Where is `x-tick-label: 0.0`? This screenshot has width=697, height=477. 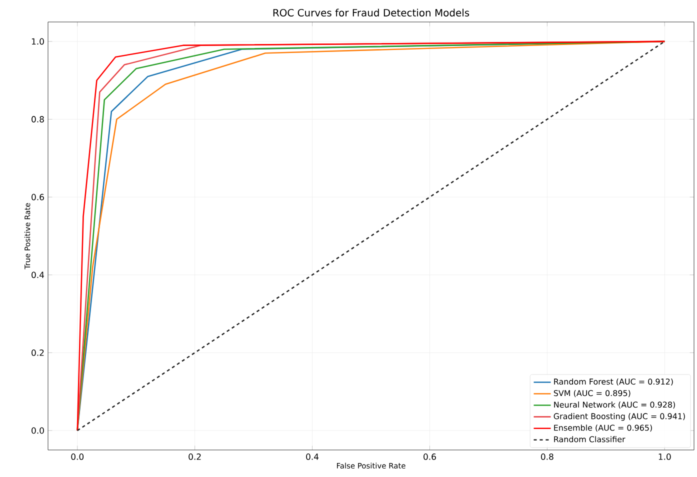
x-tick-label: 0.0 is located at coordinates (77, 457).